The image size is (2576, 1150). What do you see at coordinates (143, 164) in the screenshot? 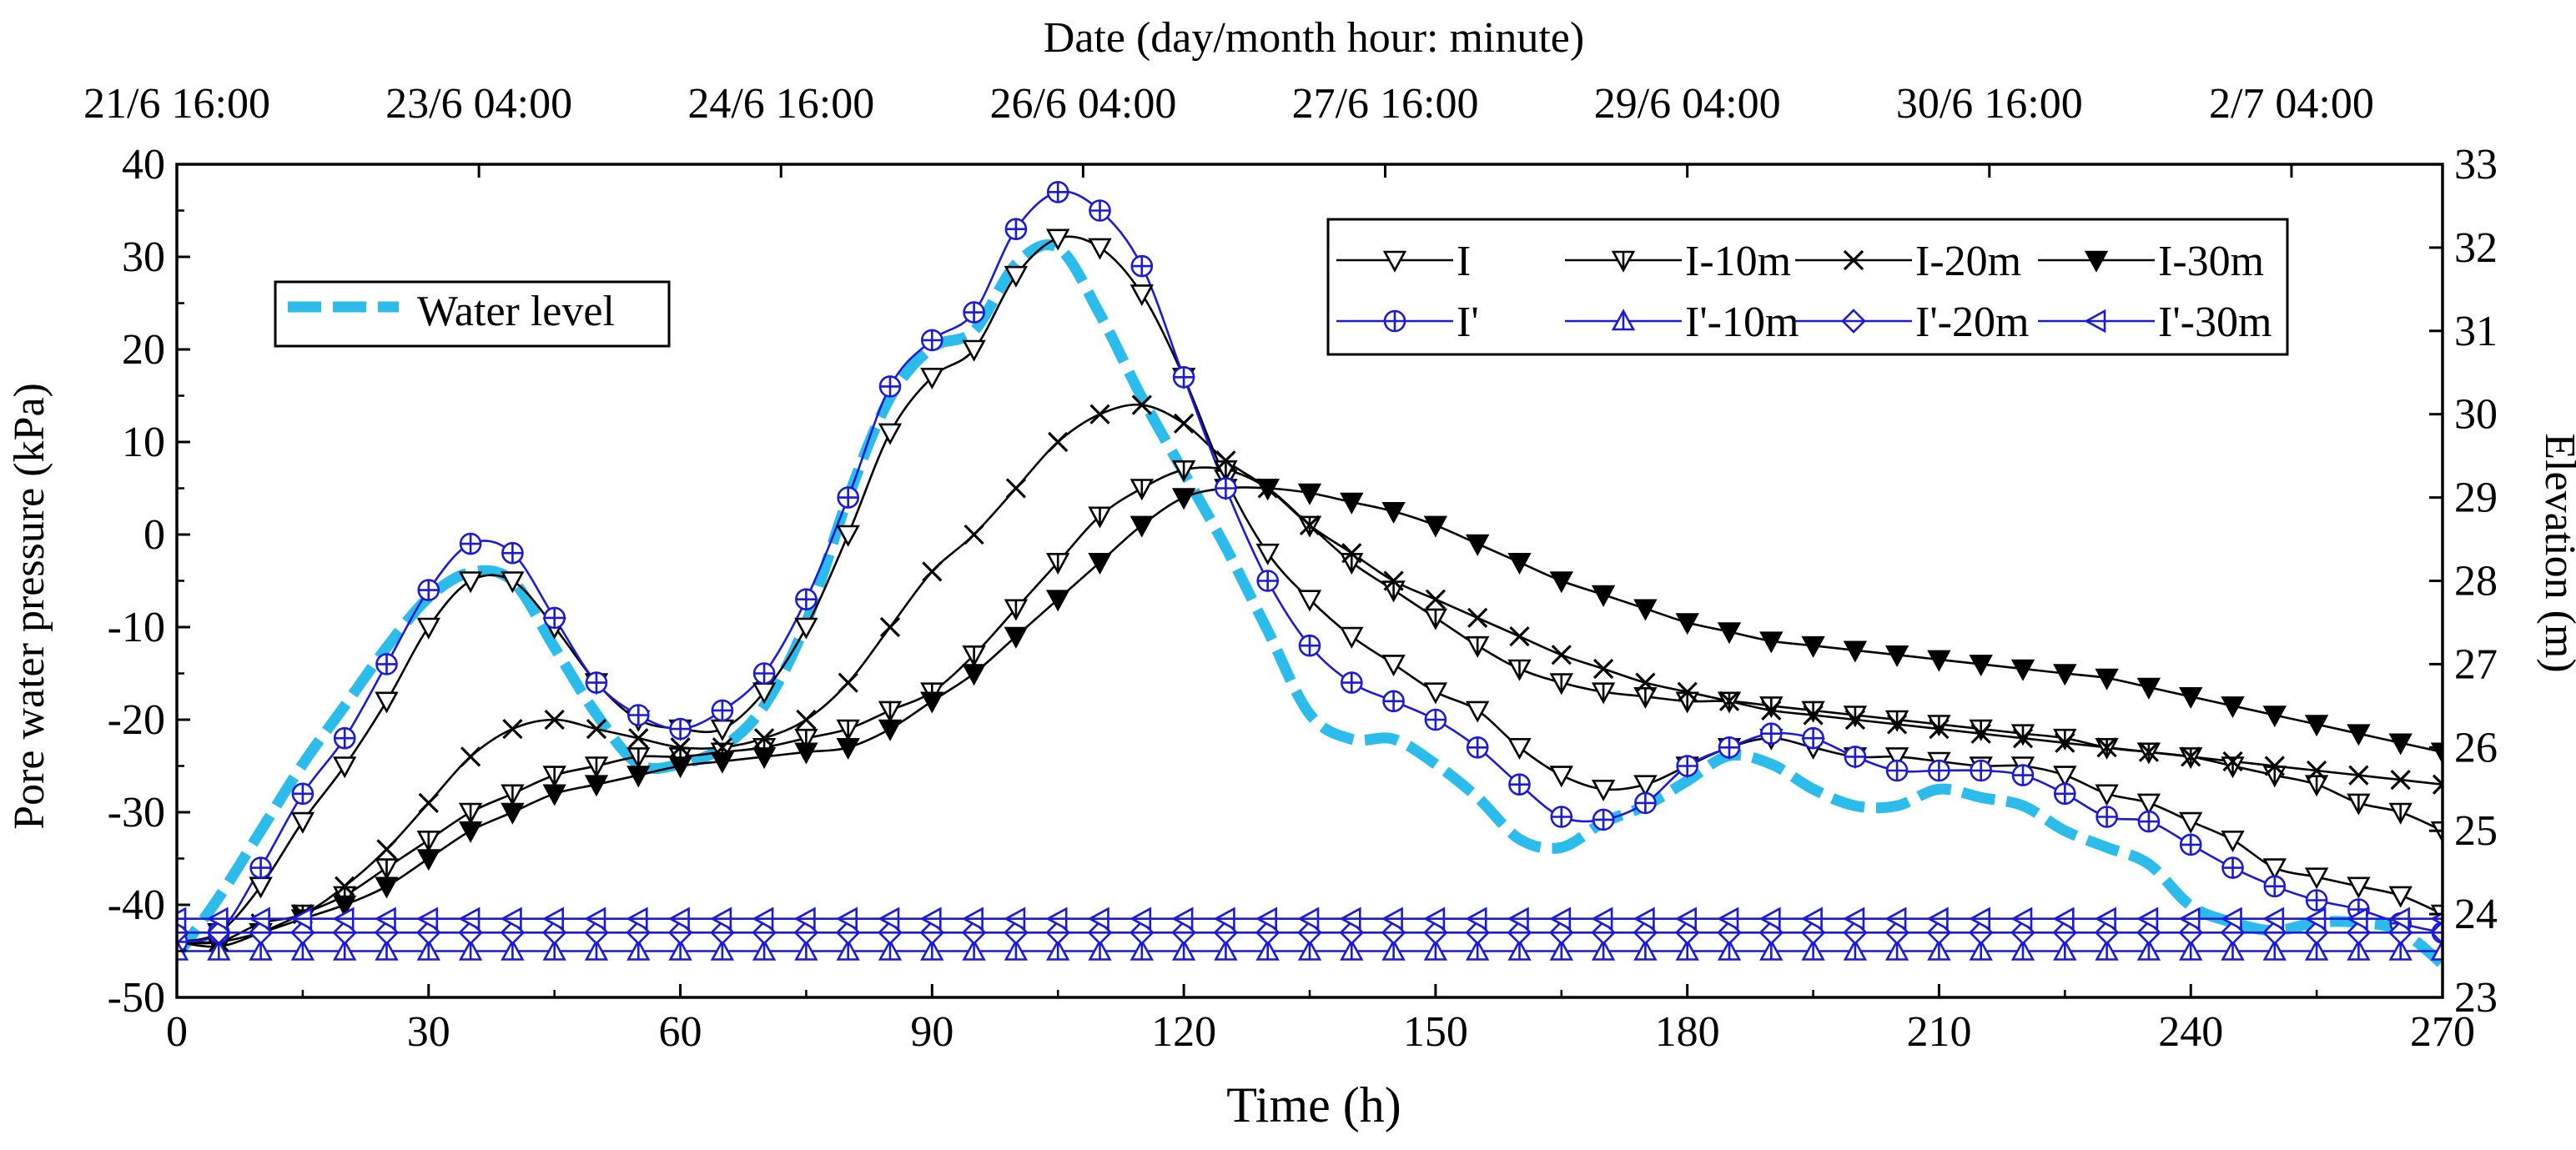
I see `y-tick-label: 40` at bounding box center [143, 164].